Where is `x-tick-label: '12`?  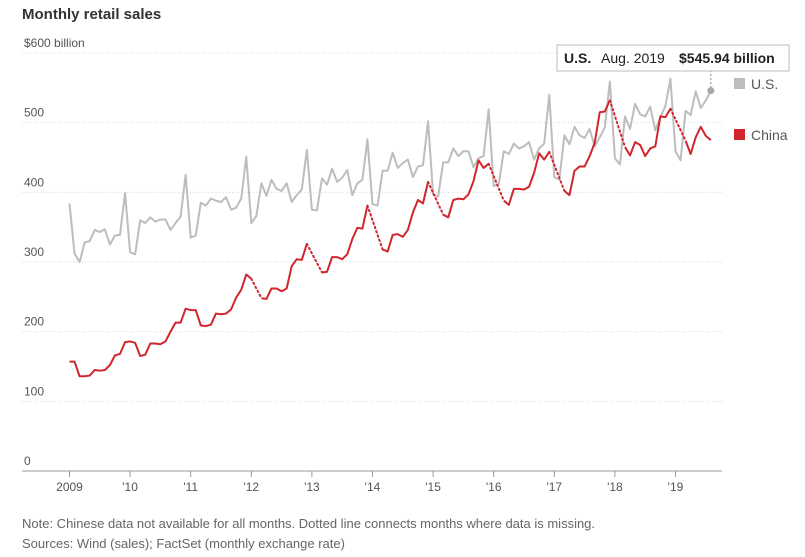 x-tick-label: '12 is located at coordinates (251, 487).